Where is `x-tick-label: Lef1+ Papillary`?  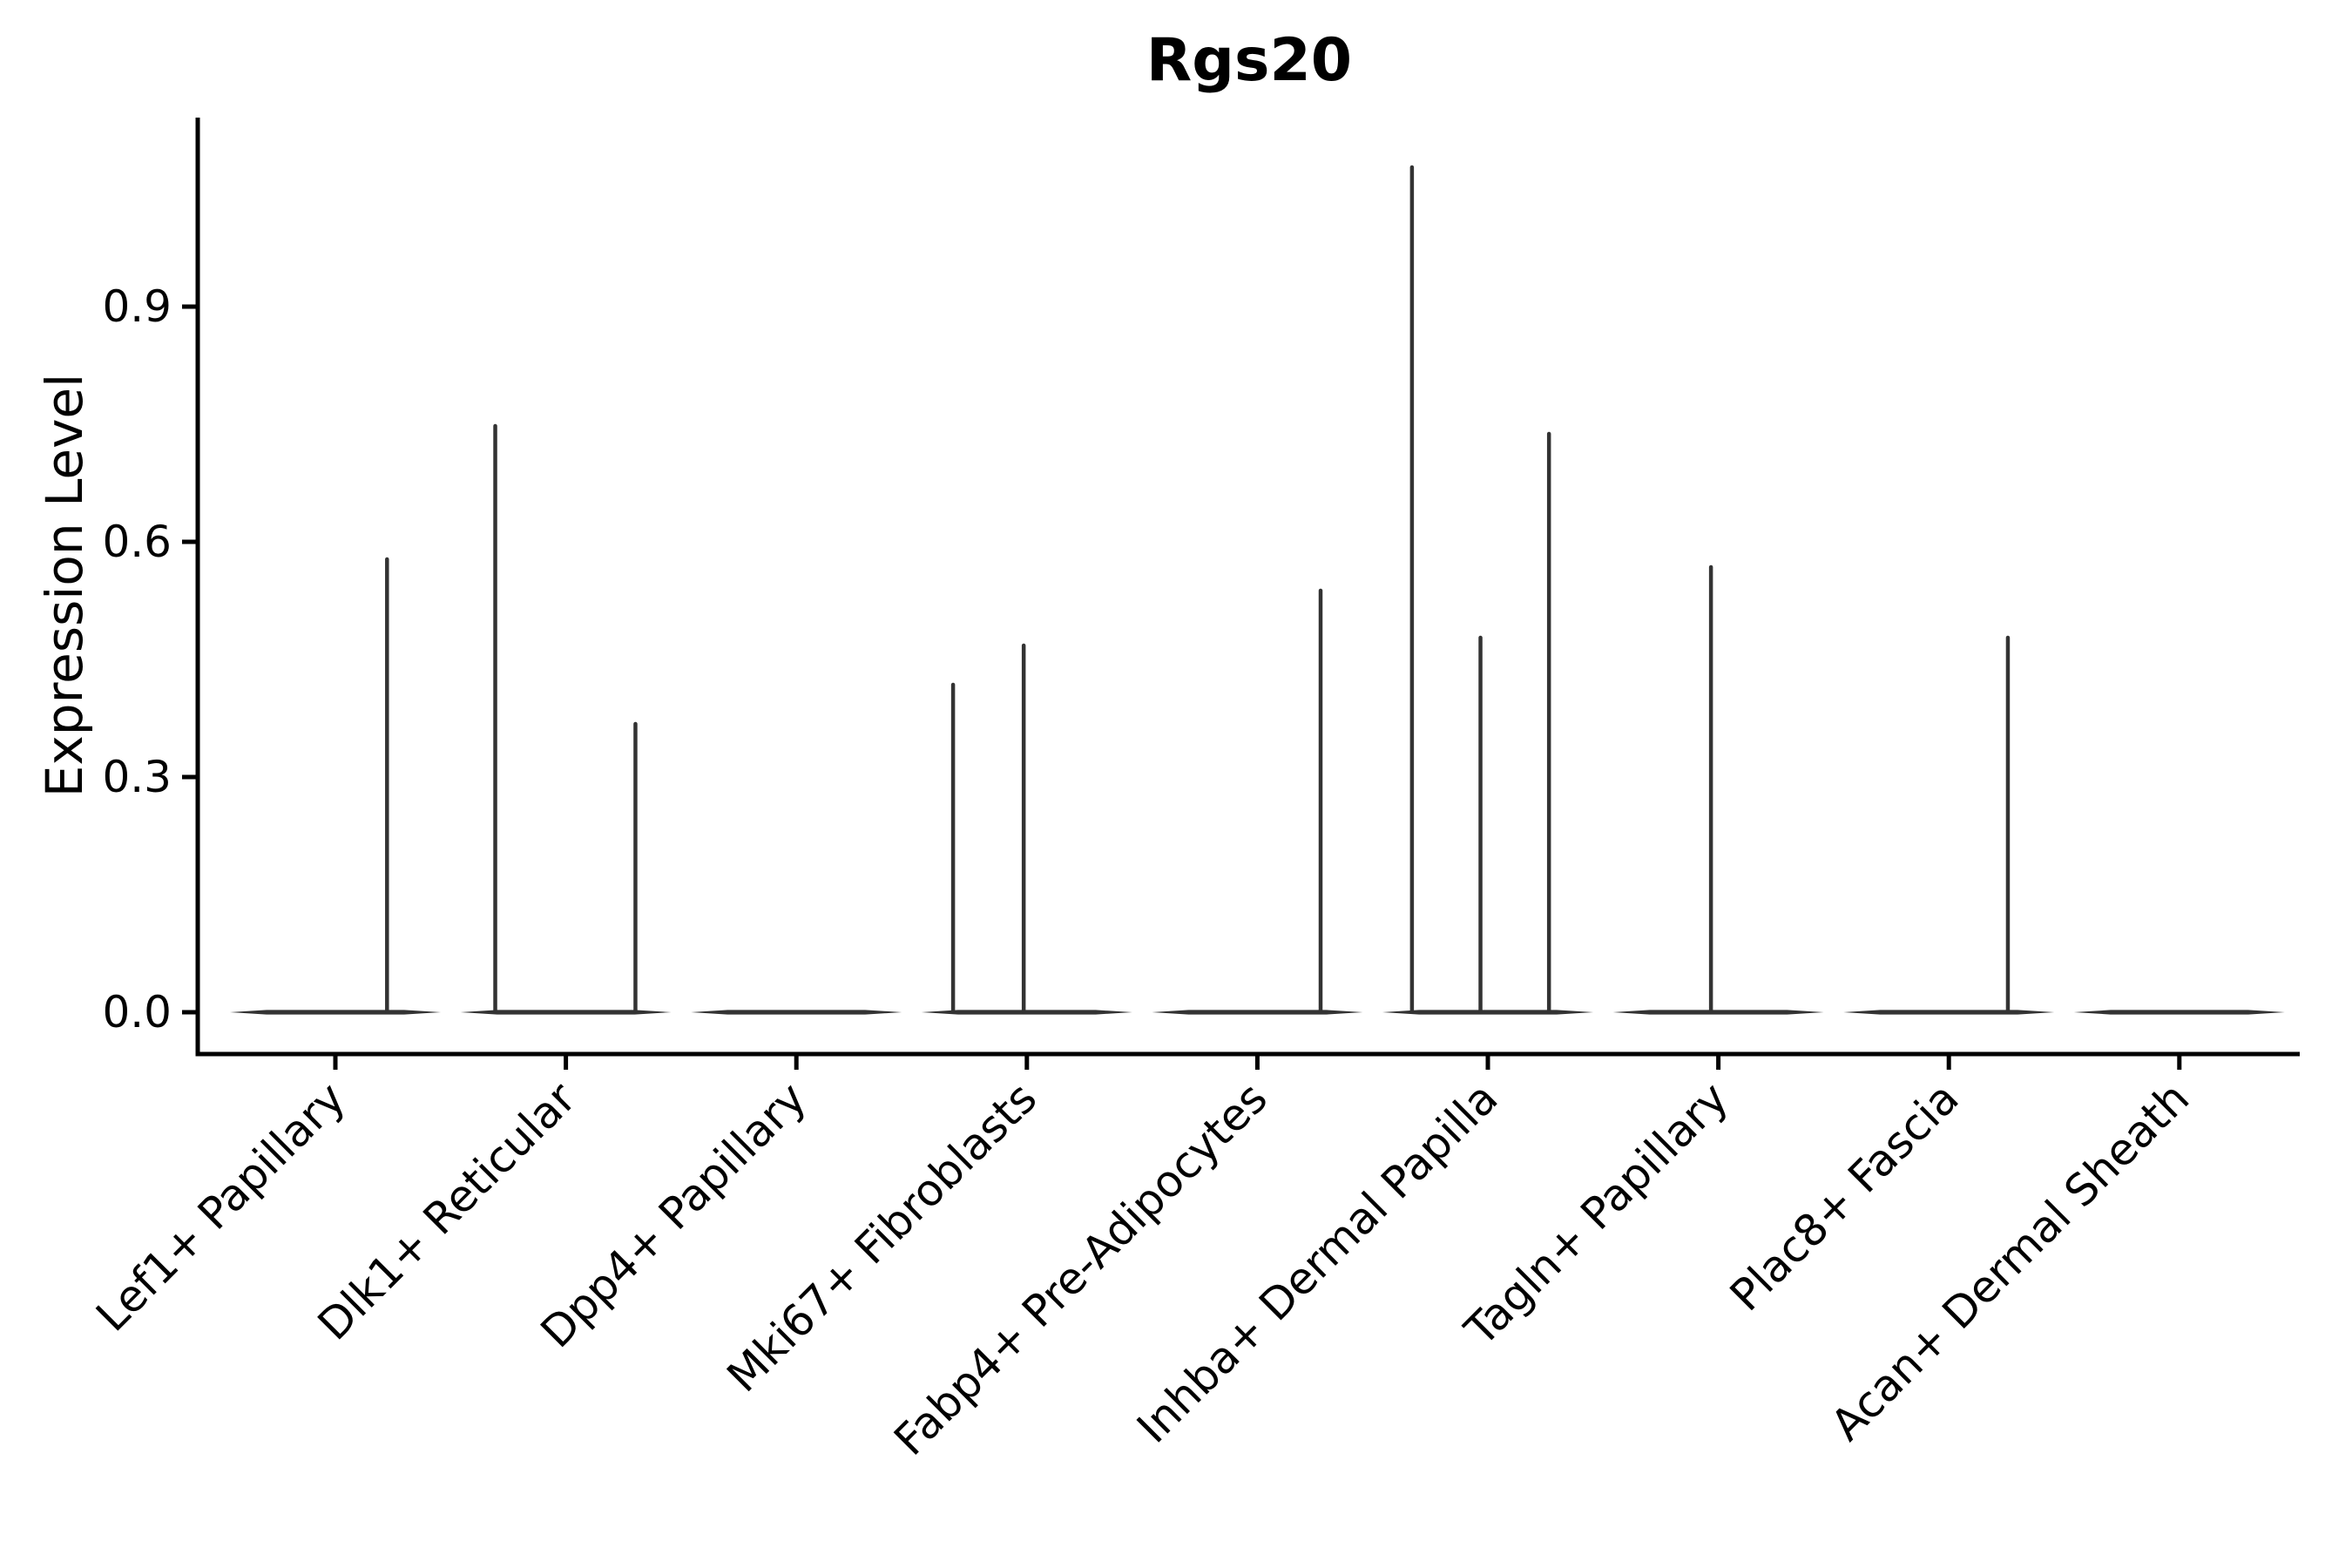
x-tick-label: Lef1+ Papillary is located at coordinates (220, 1206).